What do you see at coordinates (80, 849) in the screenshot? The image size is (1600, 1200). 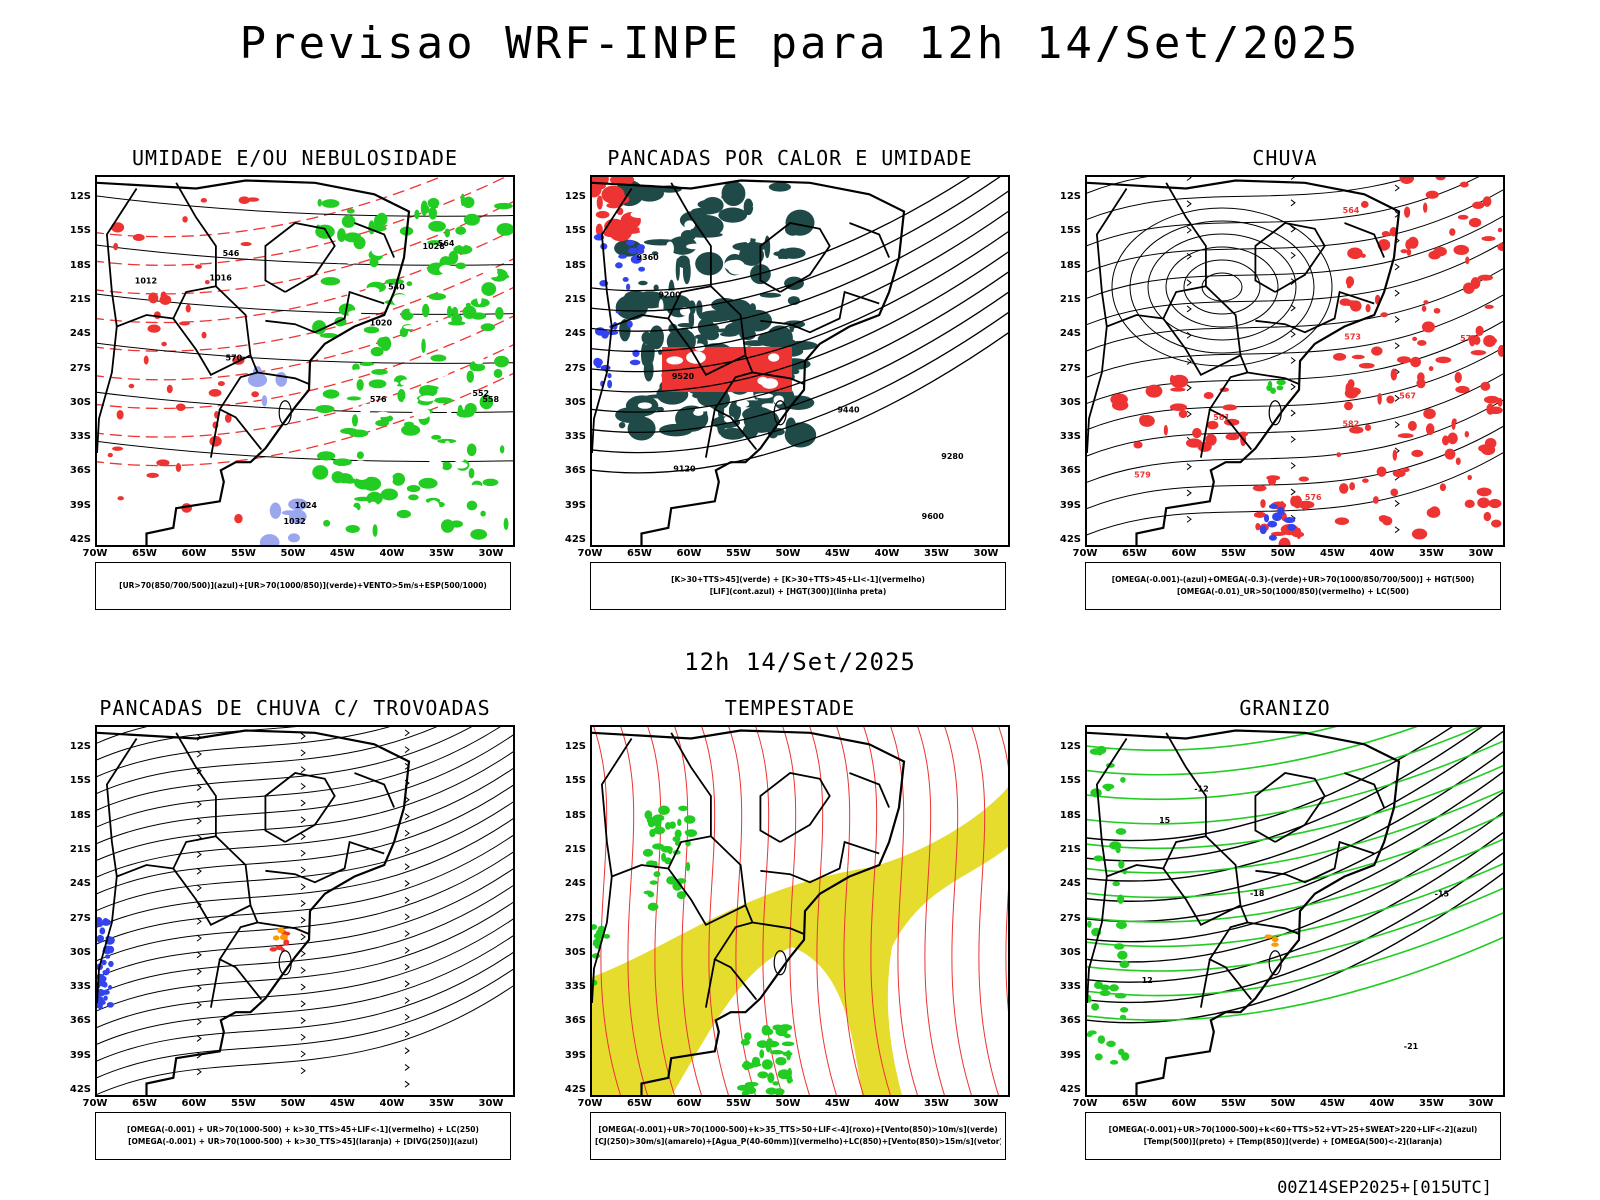 I see `latitude-tick-label: 21S` at bounding box center [80, 849].